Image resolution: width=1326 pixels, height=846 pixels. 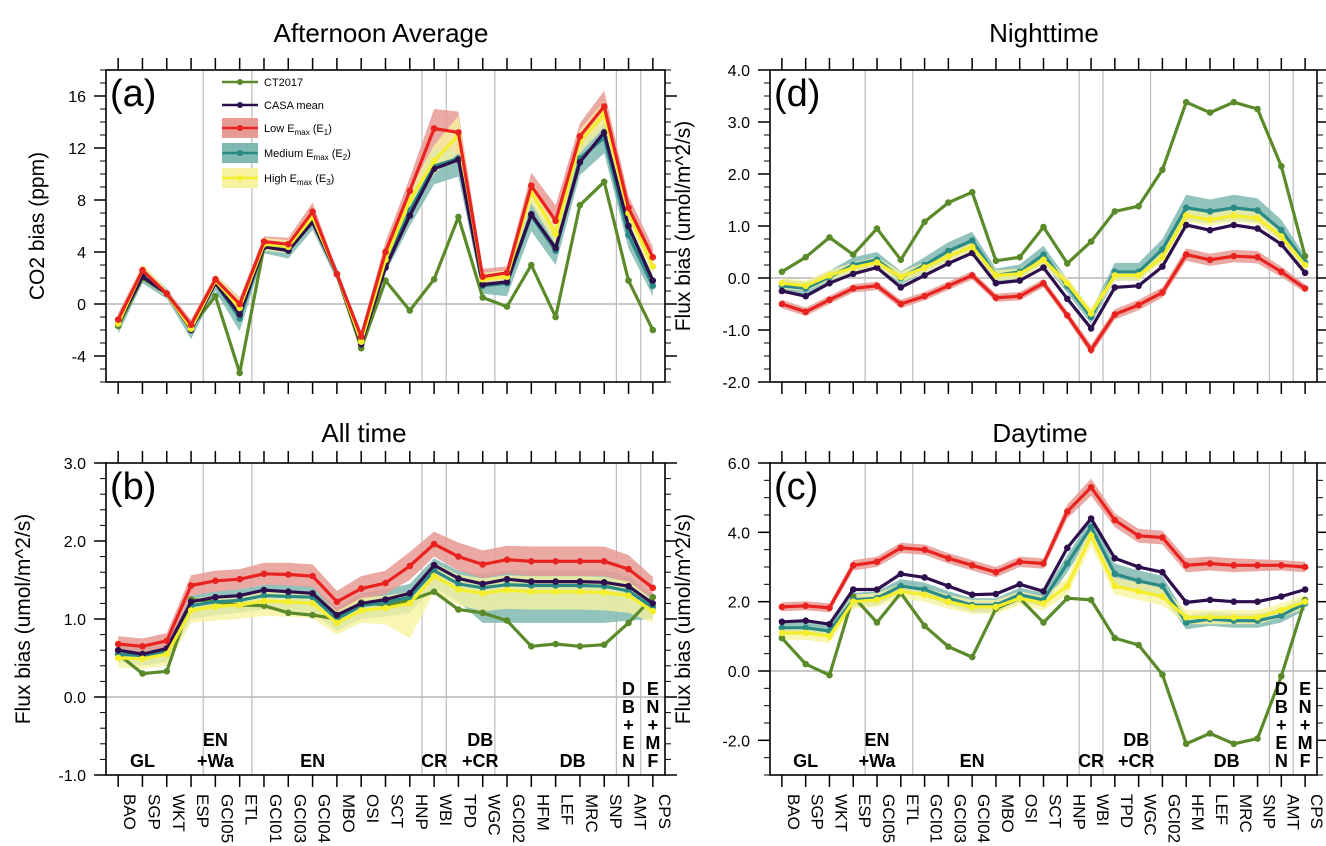 What do you see at coordinates (298, 130) in the screenshot?
I see `low-legend-label: Low Emax (E1)` at bounding box center [298, 130].